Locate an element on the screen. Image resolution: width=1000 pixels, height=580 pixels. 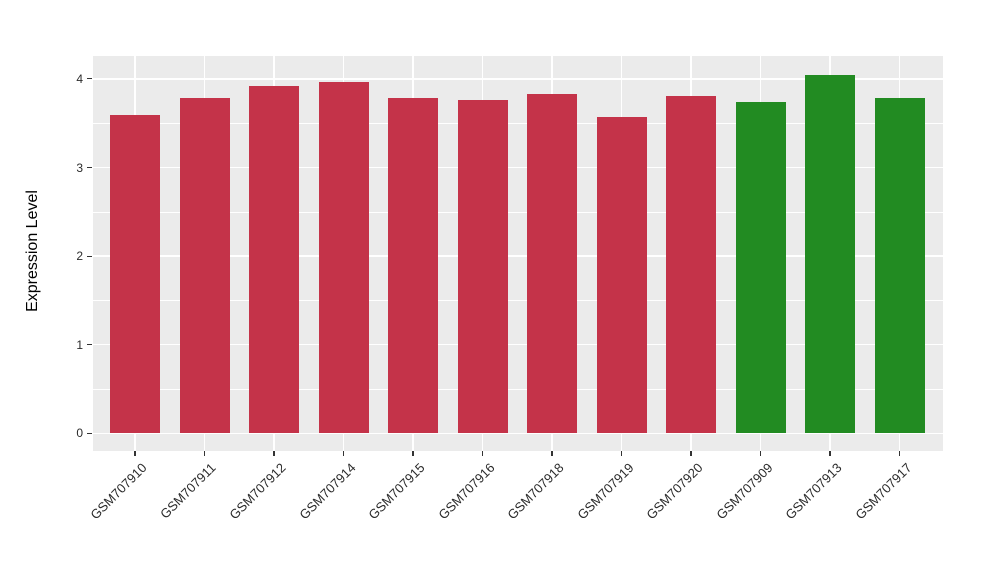
bar-GSM707914 is located at coordinates (343, 258).